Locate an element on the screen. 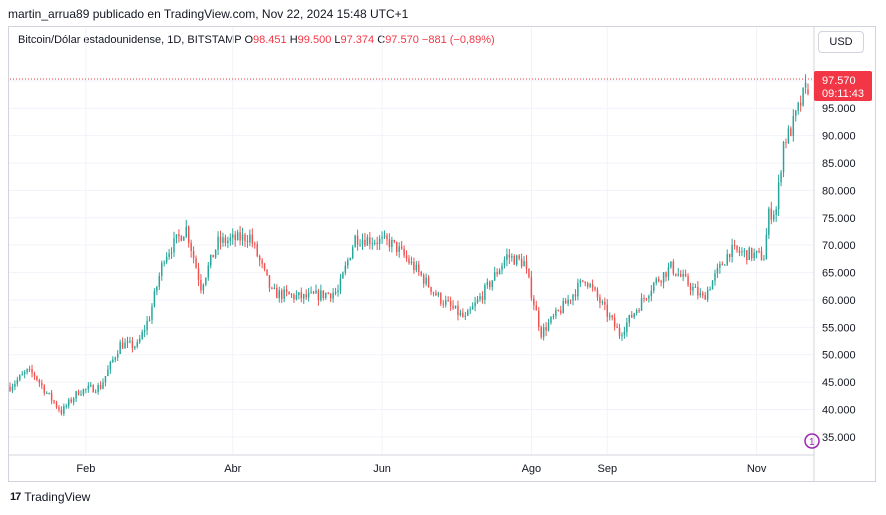  close-value: 97.570 is located at coordinates (402, 40).